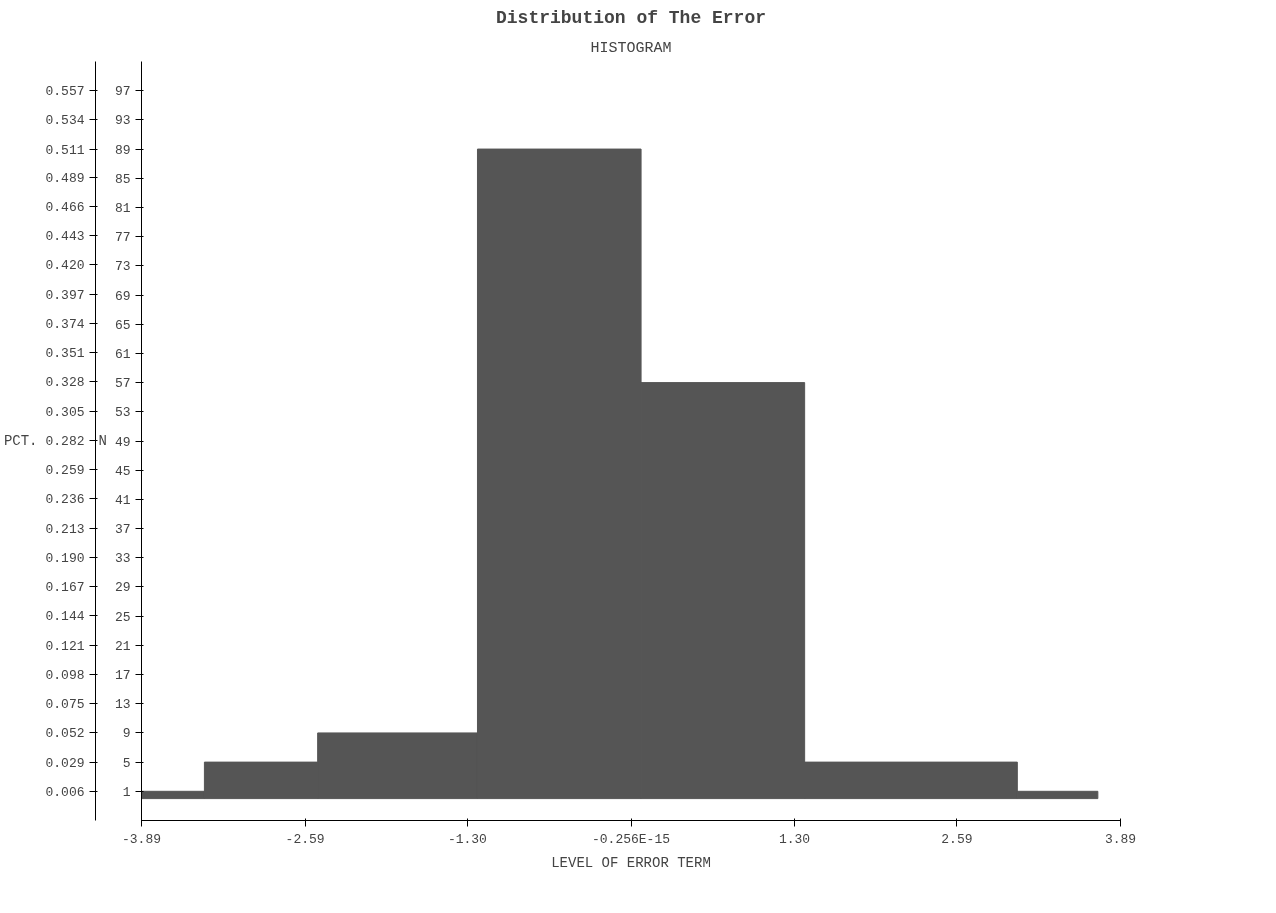  Describe the element at coordinates (122, 442) in the screenshot. I see `y-tick-label: 49` at that location.